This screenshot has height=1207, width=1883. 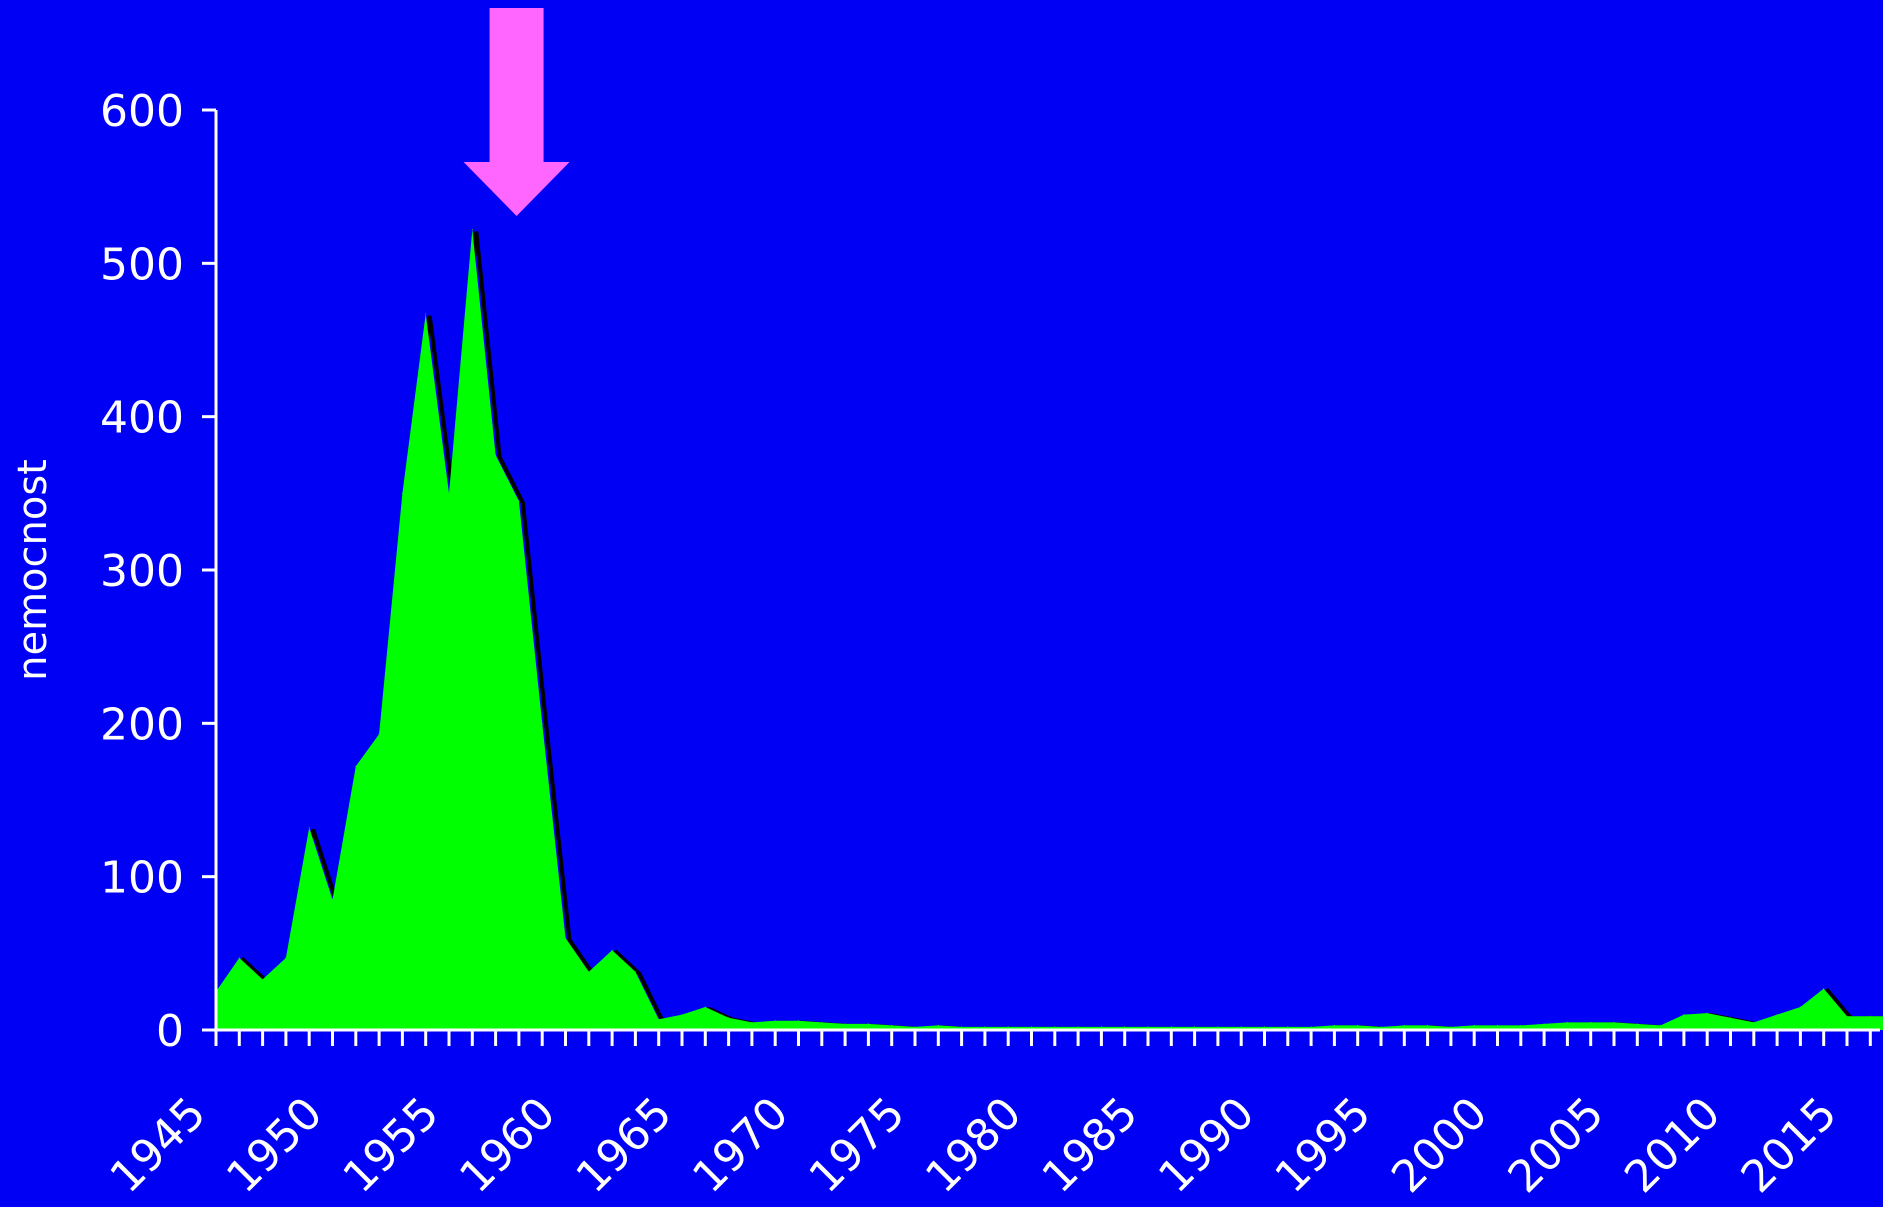 What do you see at coordinates (33, 570) in the screenshot?
I see `y-axis-title: nemocnost` at bounding box center [33, 570].